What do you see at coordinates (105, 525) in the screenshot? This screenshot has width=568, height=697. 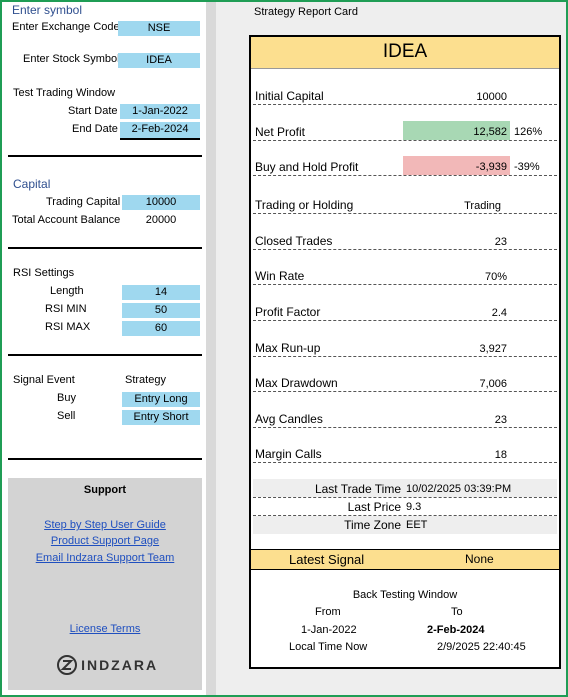 I see `user-guide-link: Step by Step User Guide` at bounding box center [105, 525].